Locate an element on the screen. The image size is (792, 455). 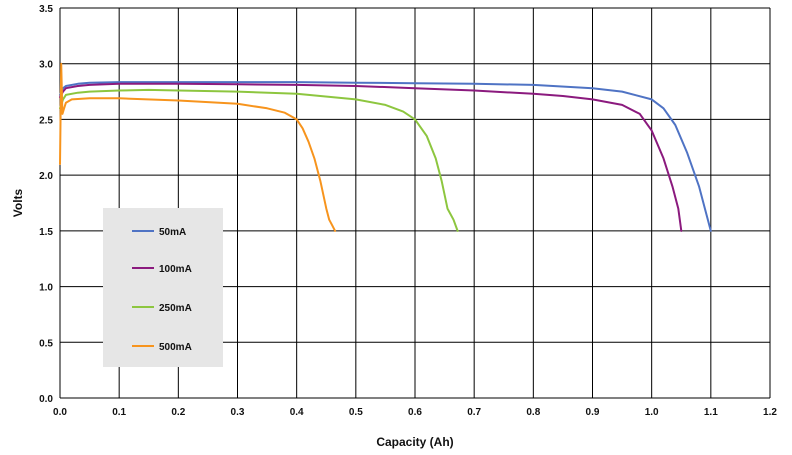
legend-box is located at coordinates (163, 287).